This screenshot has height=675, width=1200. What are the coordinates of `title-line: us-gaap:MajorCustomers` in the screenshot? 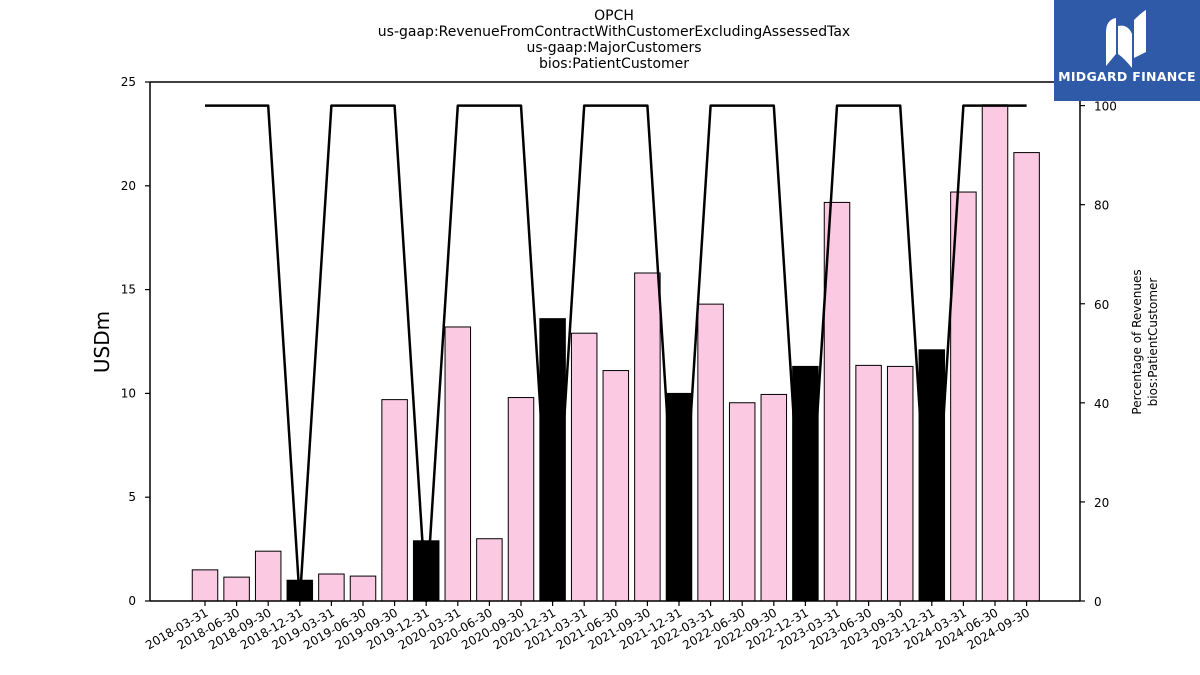 It's located at (613, 48).